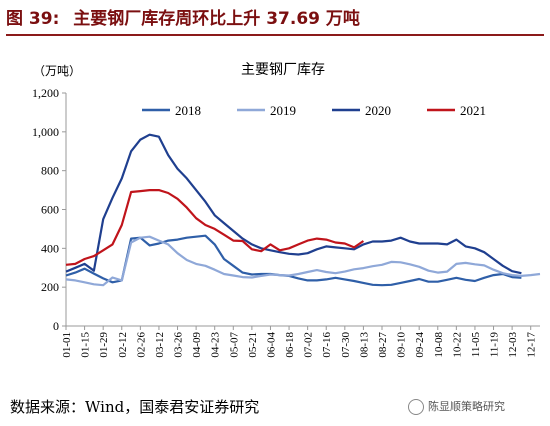  Describe the element at coordinates (50, 248) in the screenshot. I see `y-tick-label: 400` at that location.